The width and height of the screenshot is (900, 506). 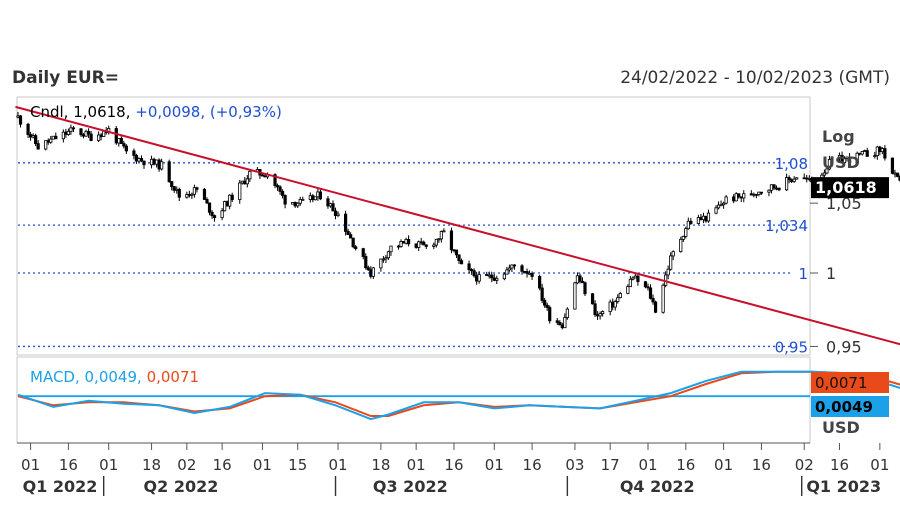 What do you see at coordinates (755, 78) in the screenshot?
I see `date-range: 24/02/2022 - 10/02/2023 (GMT)` at bounding box center [755, 78].